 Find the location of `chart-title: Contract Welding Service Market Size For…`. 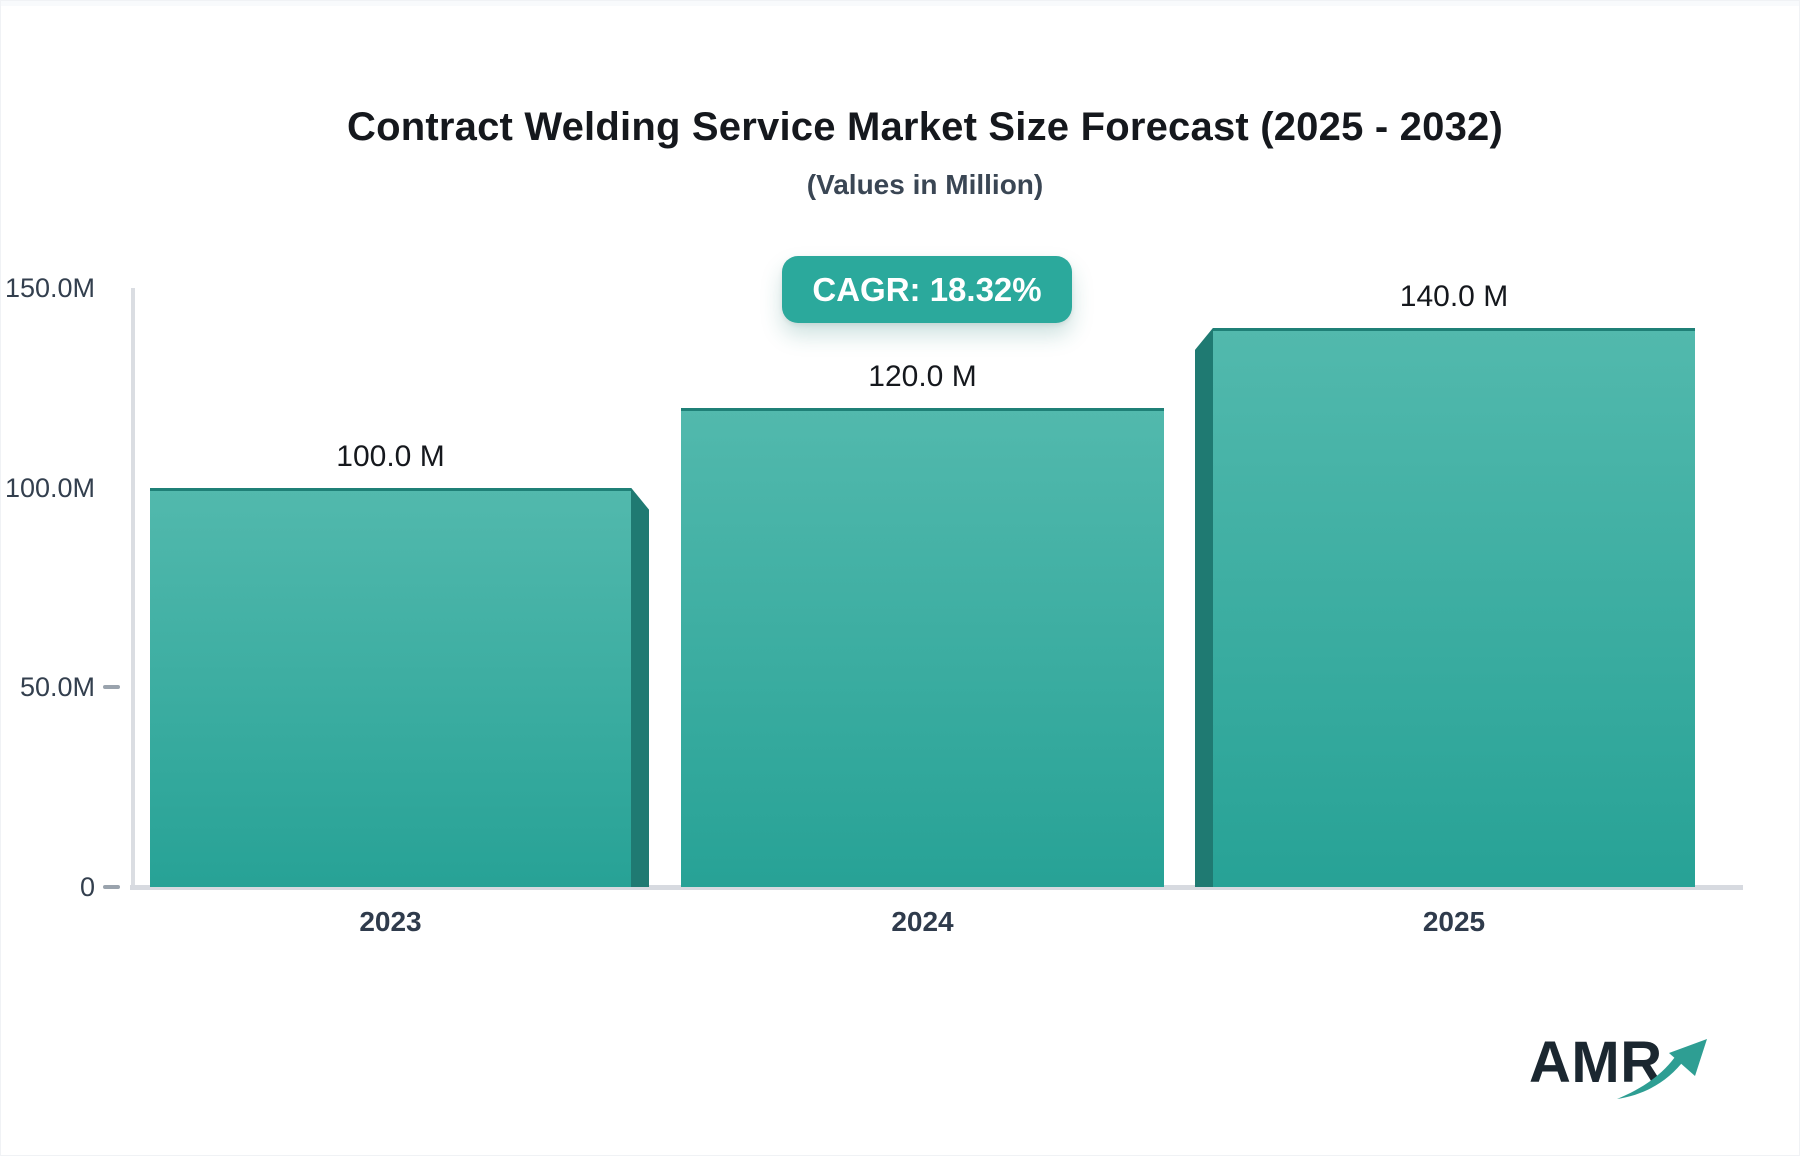

chart-title: Contract Welding Service Market Size For… is located at coordinates (925, 127).